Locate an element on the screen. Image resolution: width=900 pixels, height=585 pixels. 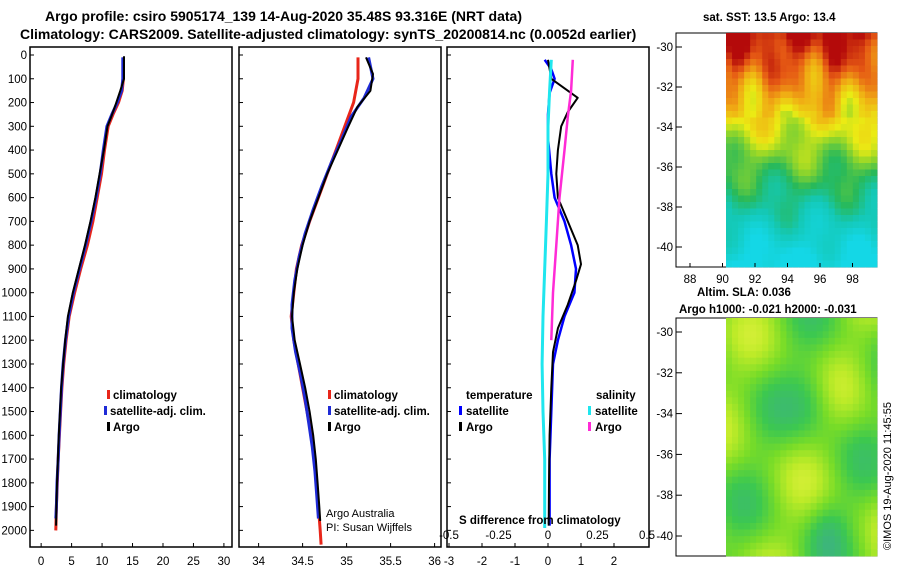
salinity-diff-tick-label: -0.25 is located at coordinates (498, 536).